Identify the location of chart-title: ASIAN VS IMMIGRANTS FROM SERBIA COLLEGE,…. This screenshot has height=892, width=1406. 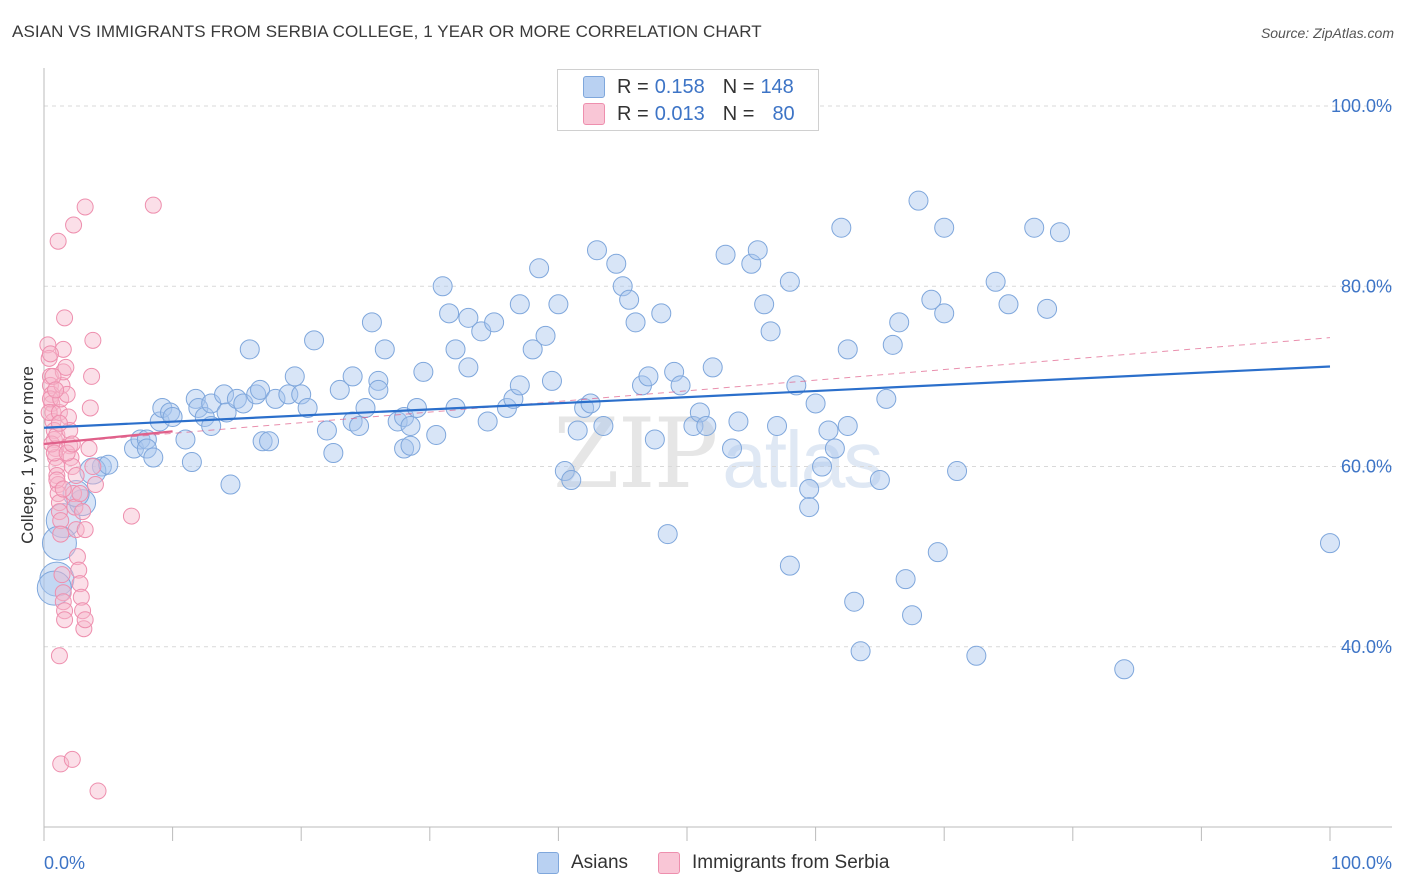
(387, 31).